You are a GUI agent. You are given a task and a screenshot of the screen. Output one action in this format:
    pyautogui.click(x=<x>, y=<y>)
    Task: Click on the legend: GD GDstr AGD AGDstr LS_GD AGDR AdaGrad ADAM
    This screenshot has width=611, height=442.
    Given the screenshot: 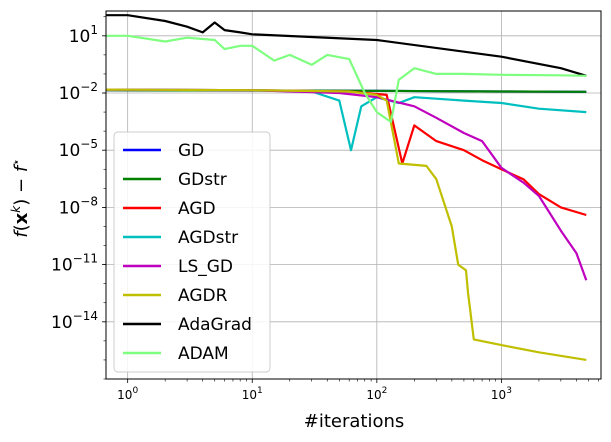 What is the action you would take?
    pyautogui.click(x=192, y=252)
    